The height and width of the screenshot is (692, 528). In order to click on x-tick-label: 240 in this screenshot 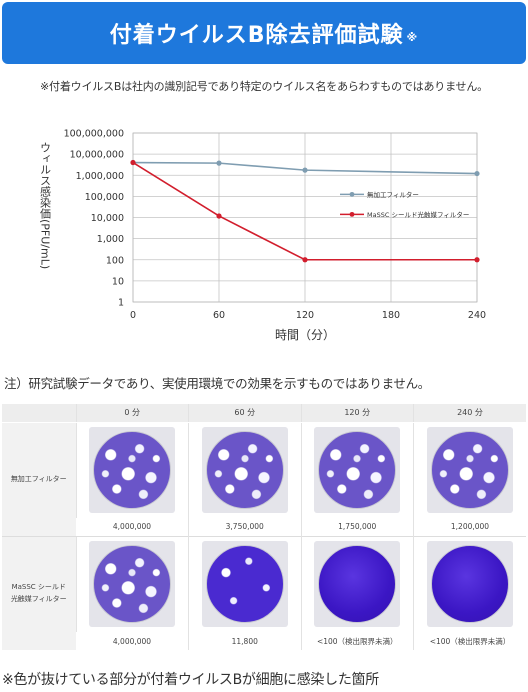, I will do `click(477, 315)`.